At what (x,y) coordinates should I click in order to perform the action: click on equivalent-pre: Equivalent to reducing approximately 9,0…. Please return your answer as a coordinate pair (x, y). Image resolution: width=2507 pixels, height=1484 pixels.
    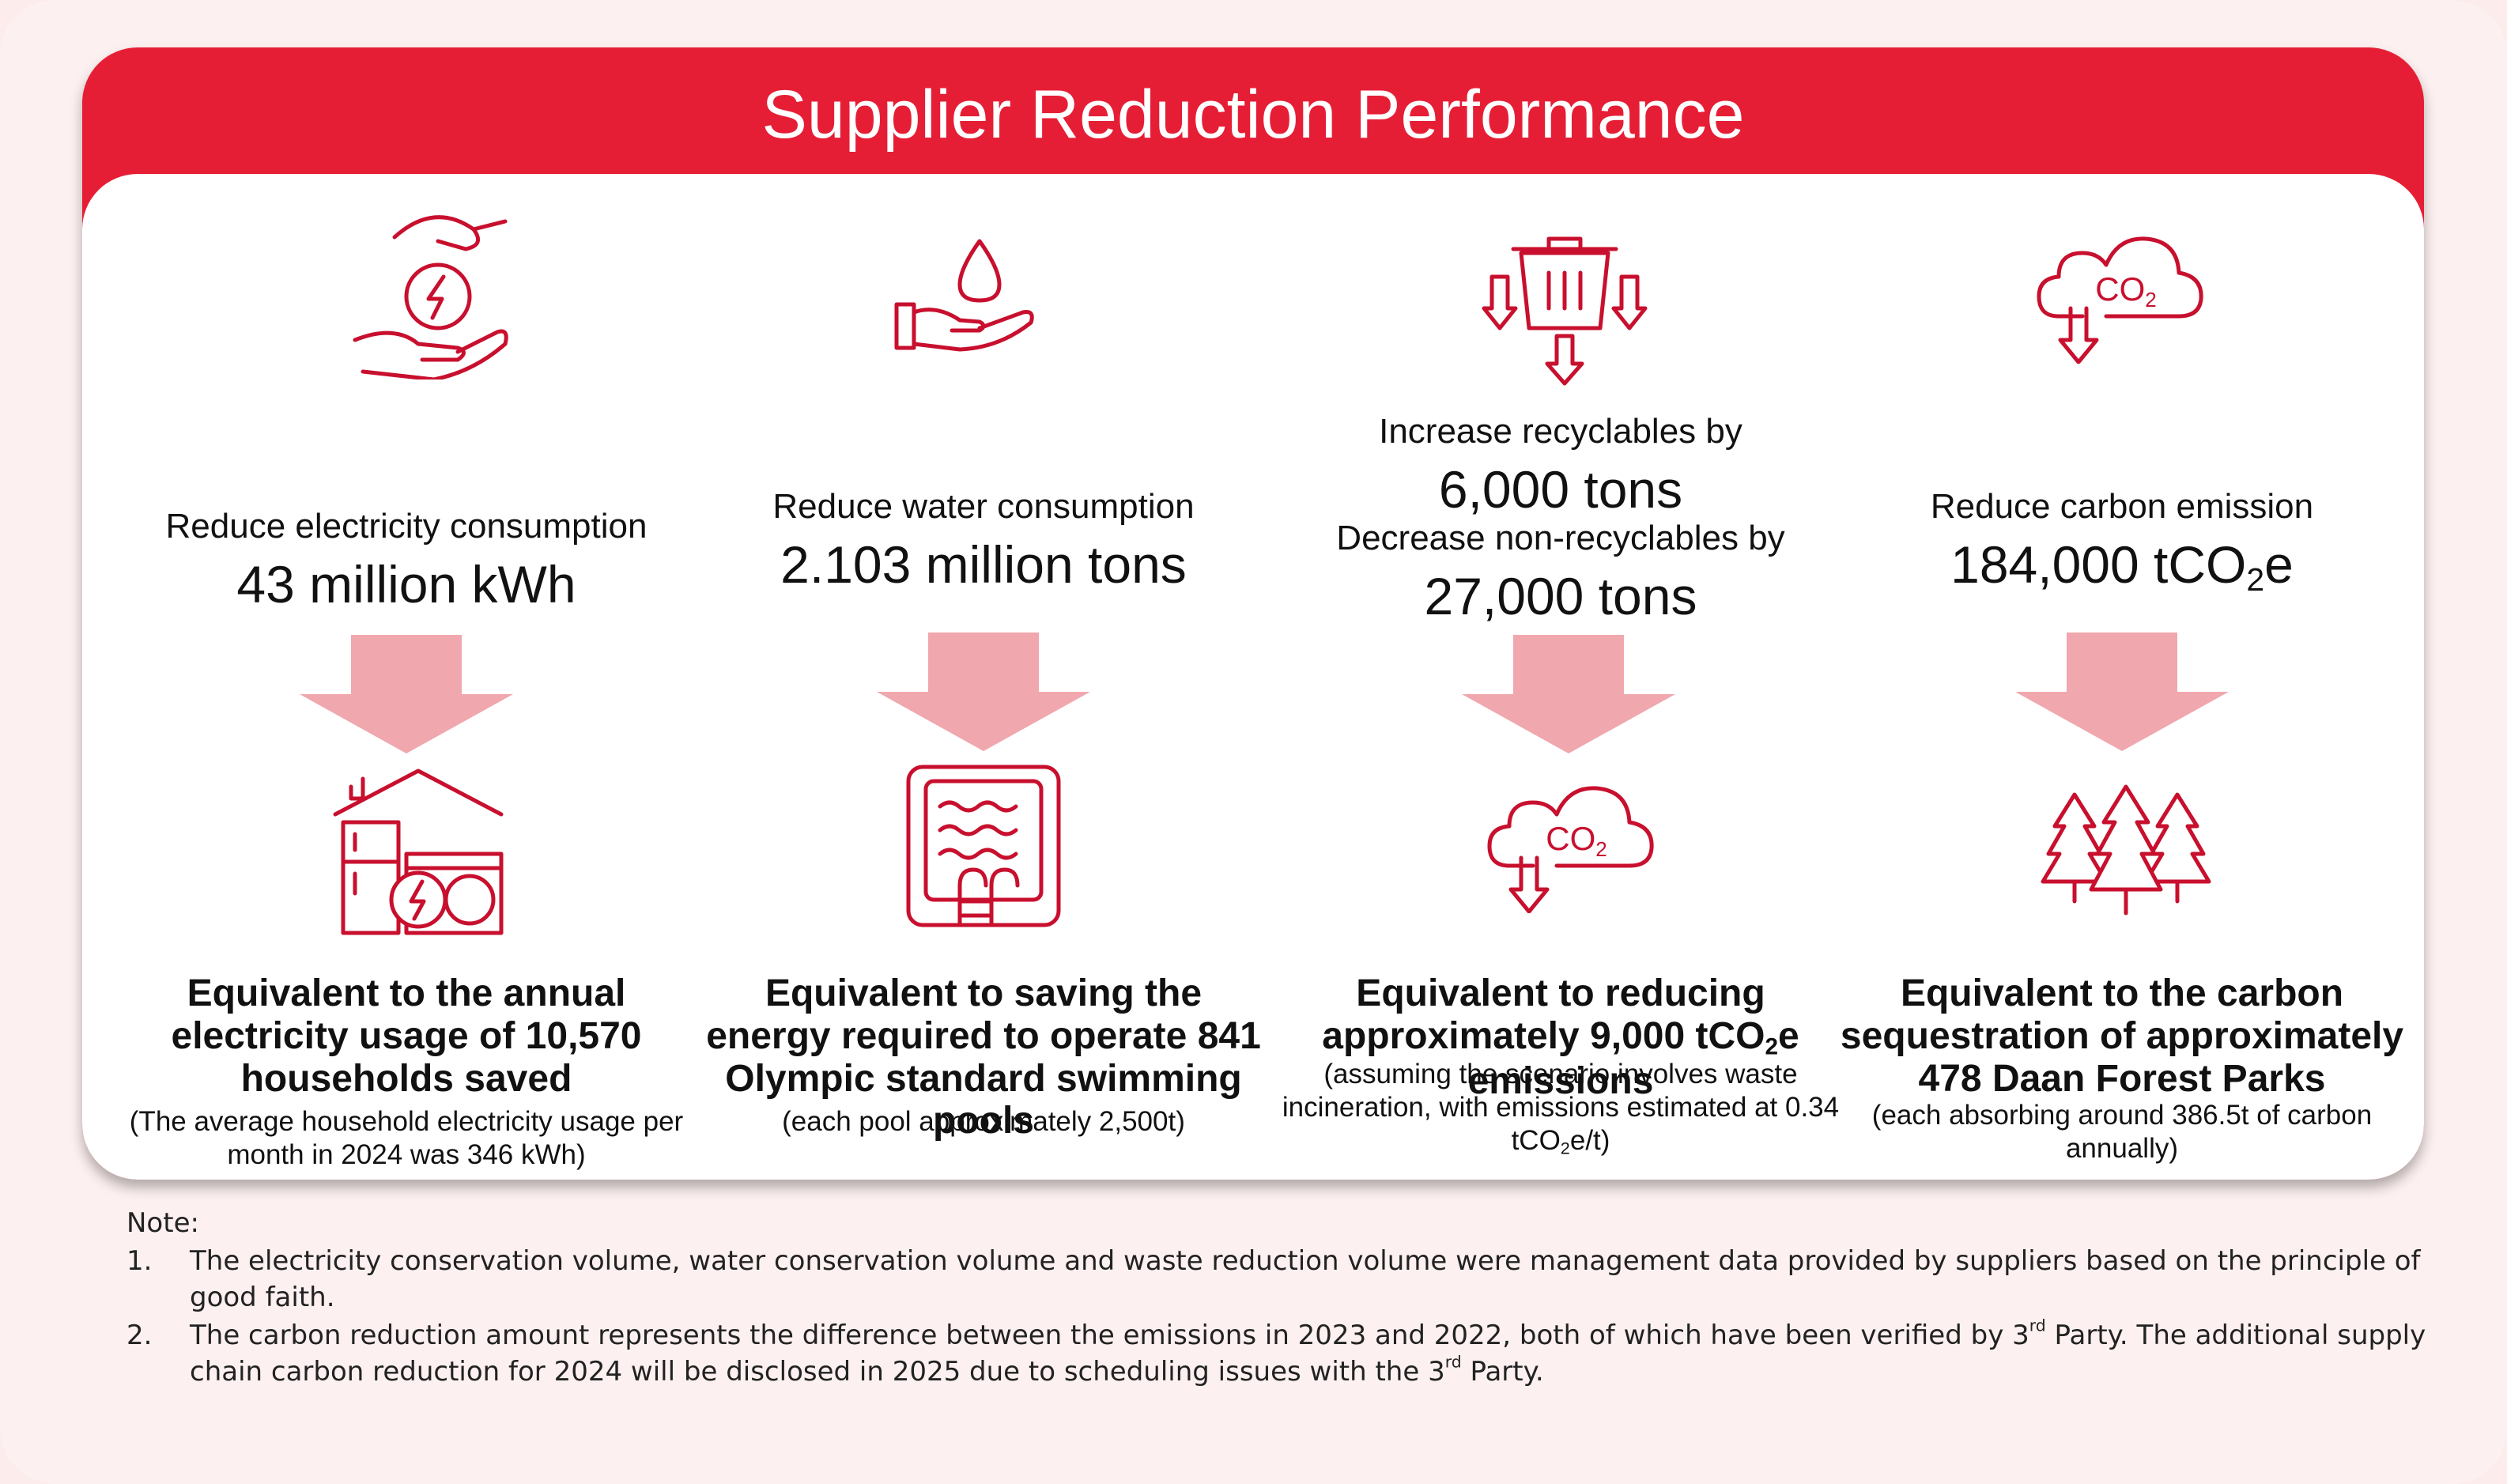
    Looking at the image, I should click on (1544, 1014).